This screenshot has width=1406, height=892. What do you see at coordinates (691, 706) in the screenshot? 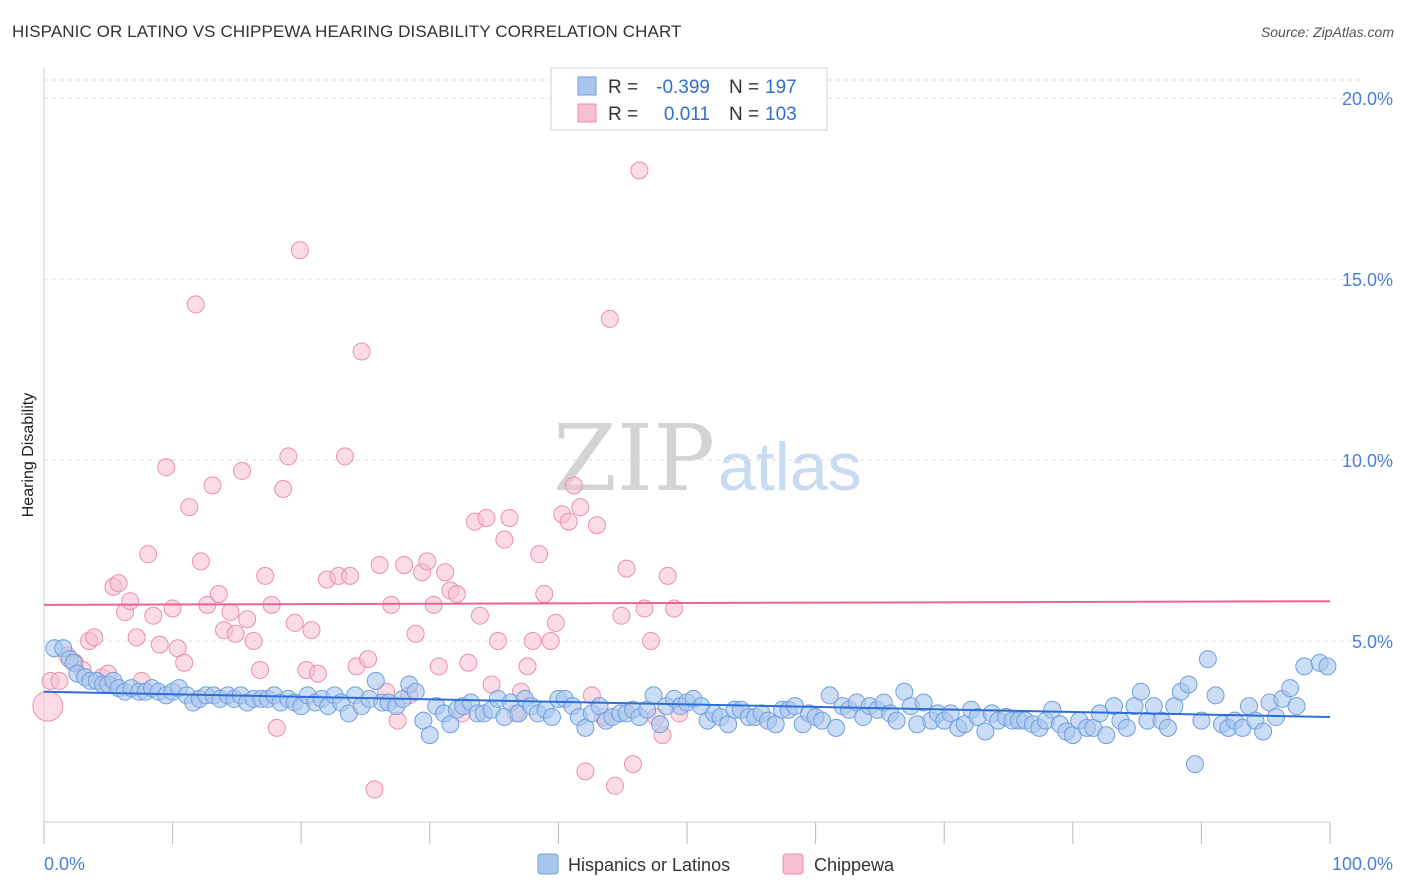
I see `hispanic-points` at bounding box center [691, 706].